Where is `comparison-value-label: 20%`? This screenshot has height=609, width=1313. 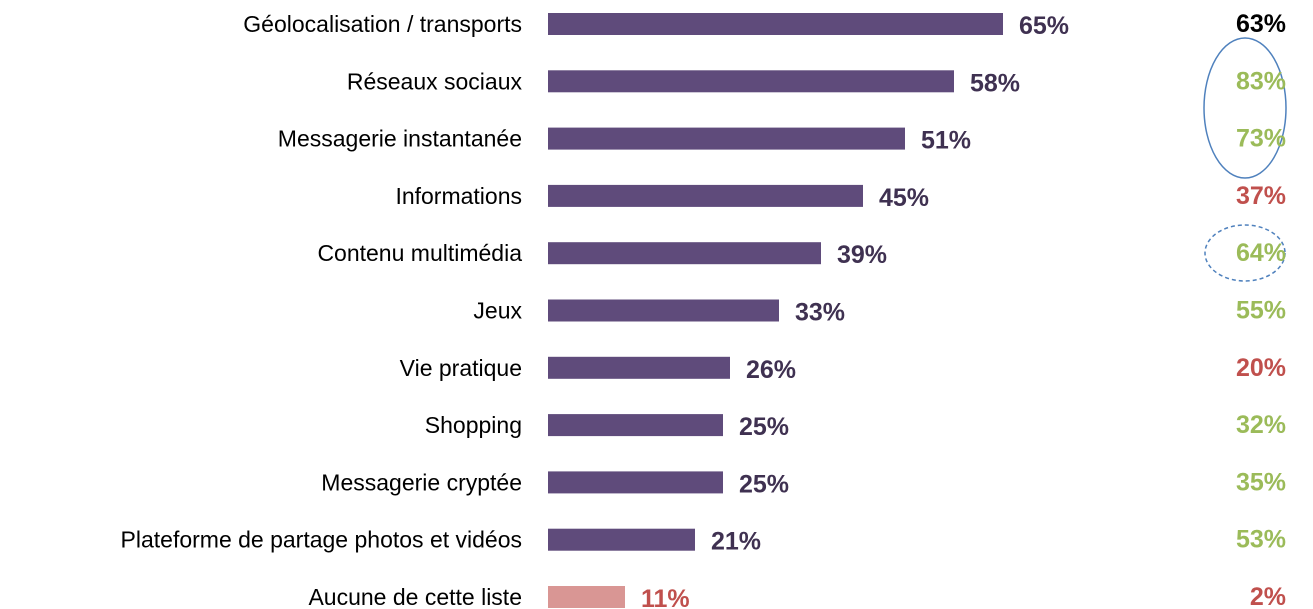
comparison-value-label: 20% is located at coordinates (1261, 368).